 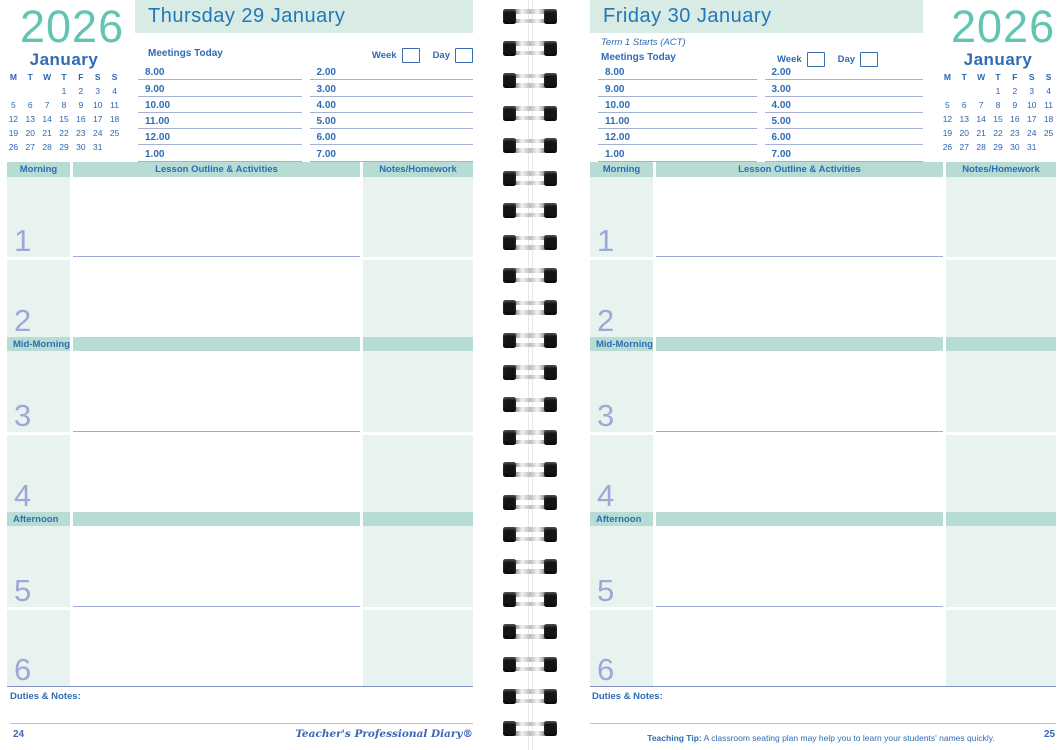 I want to click on meeting-time-slot: 8.00, so click(x=677, y=72).